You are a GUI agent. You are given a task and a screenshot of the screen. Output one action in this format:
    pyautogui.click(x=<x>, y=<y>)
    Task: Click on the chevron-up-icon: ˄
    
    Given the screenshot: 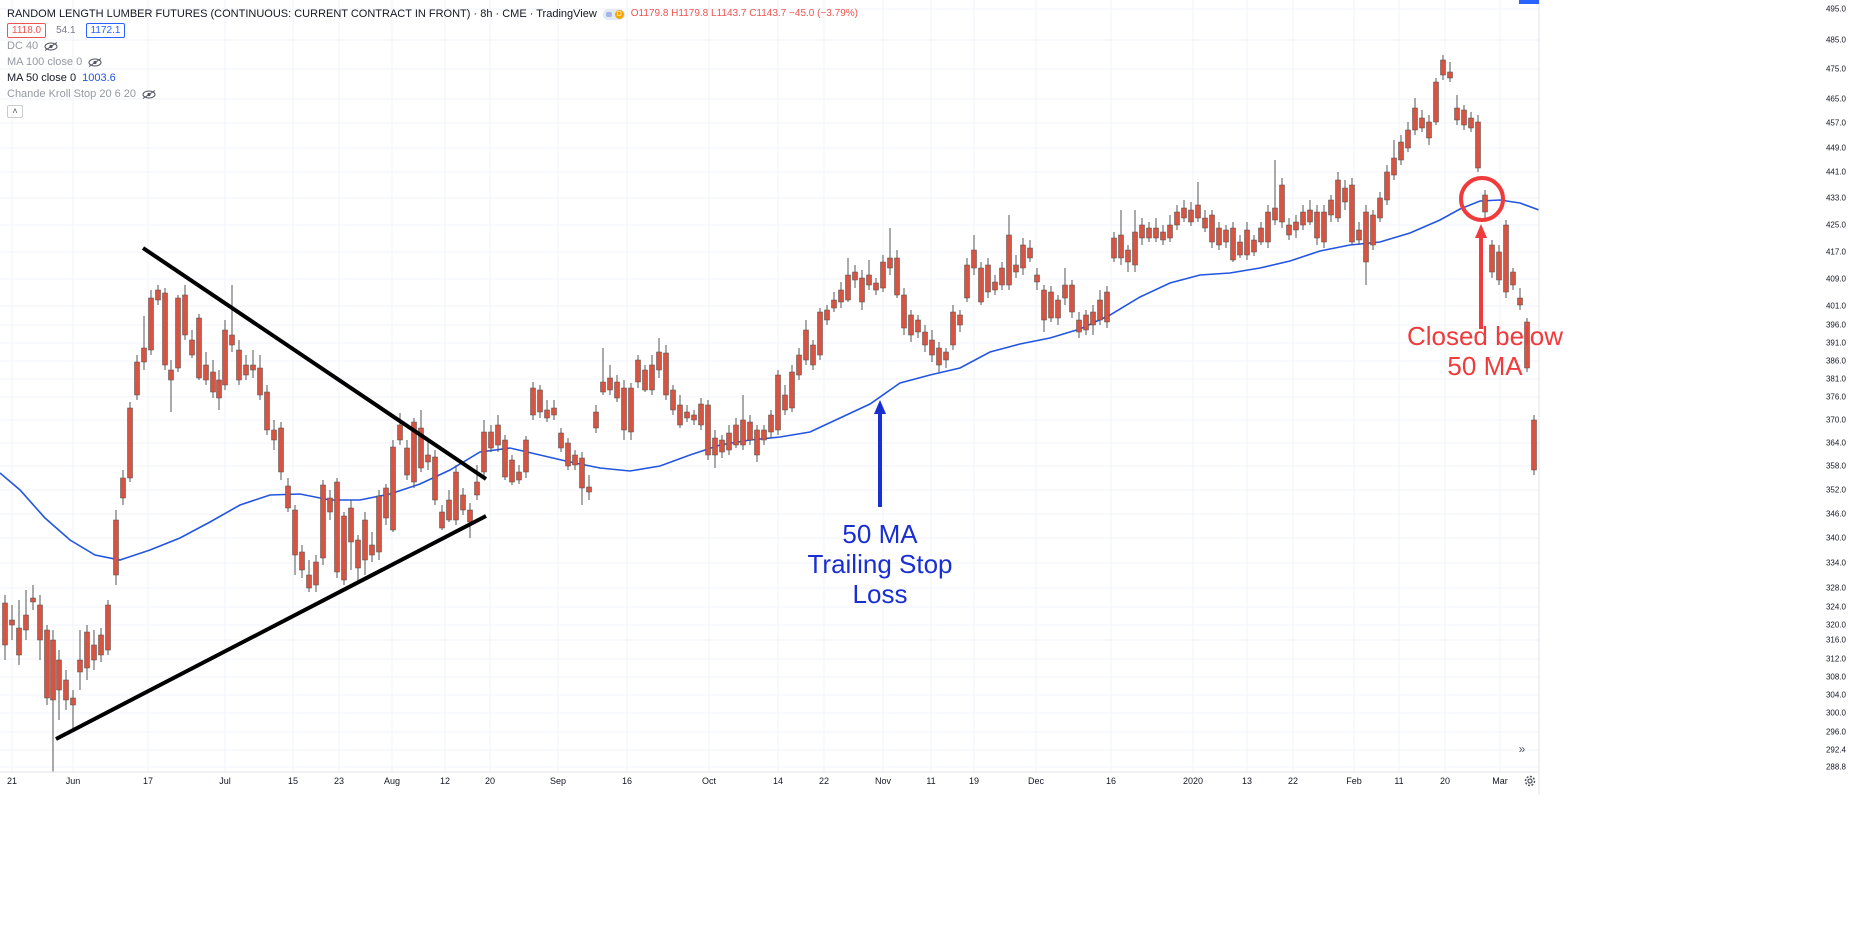 What is the action you would take?
    pyautogui.click(x=15, y=111)
    